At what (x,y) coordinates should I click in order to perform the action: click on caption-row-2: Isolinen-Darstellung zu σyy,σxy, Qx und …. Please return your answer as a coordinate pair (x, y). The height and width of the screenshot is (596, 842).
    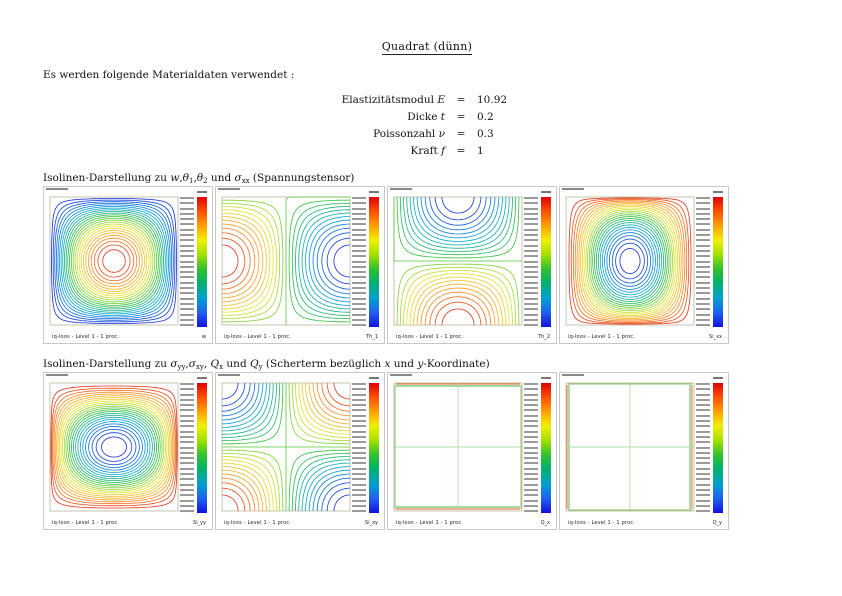
    Looking at the image, I should click on (266, 364).